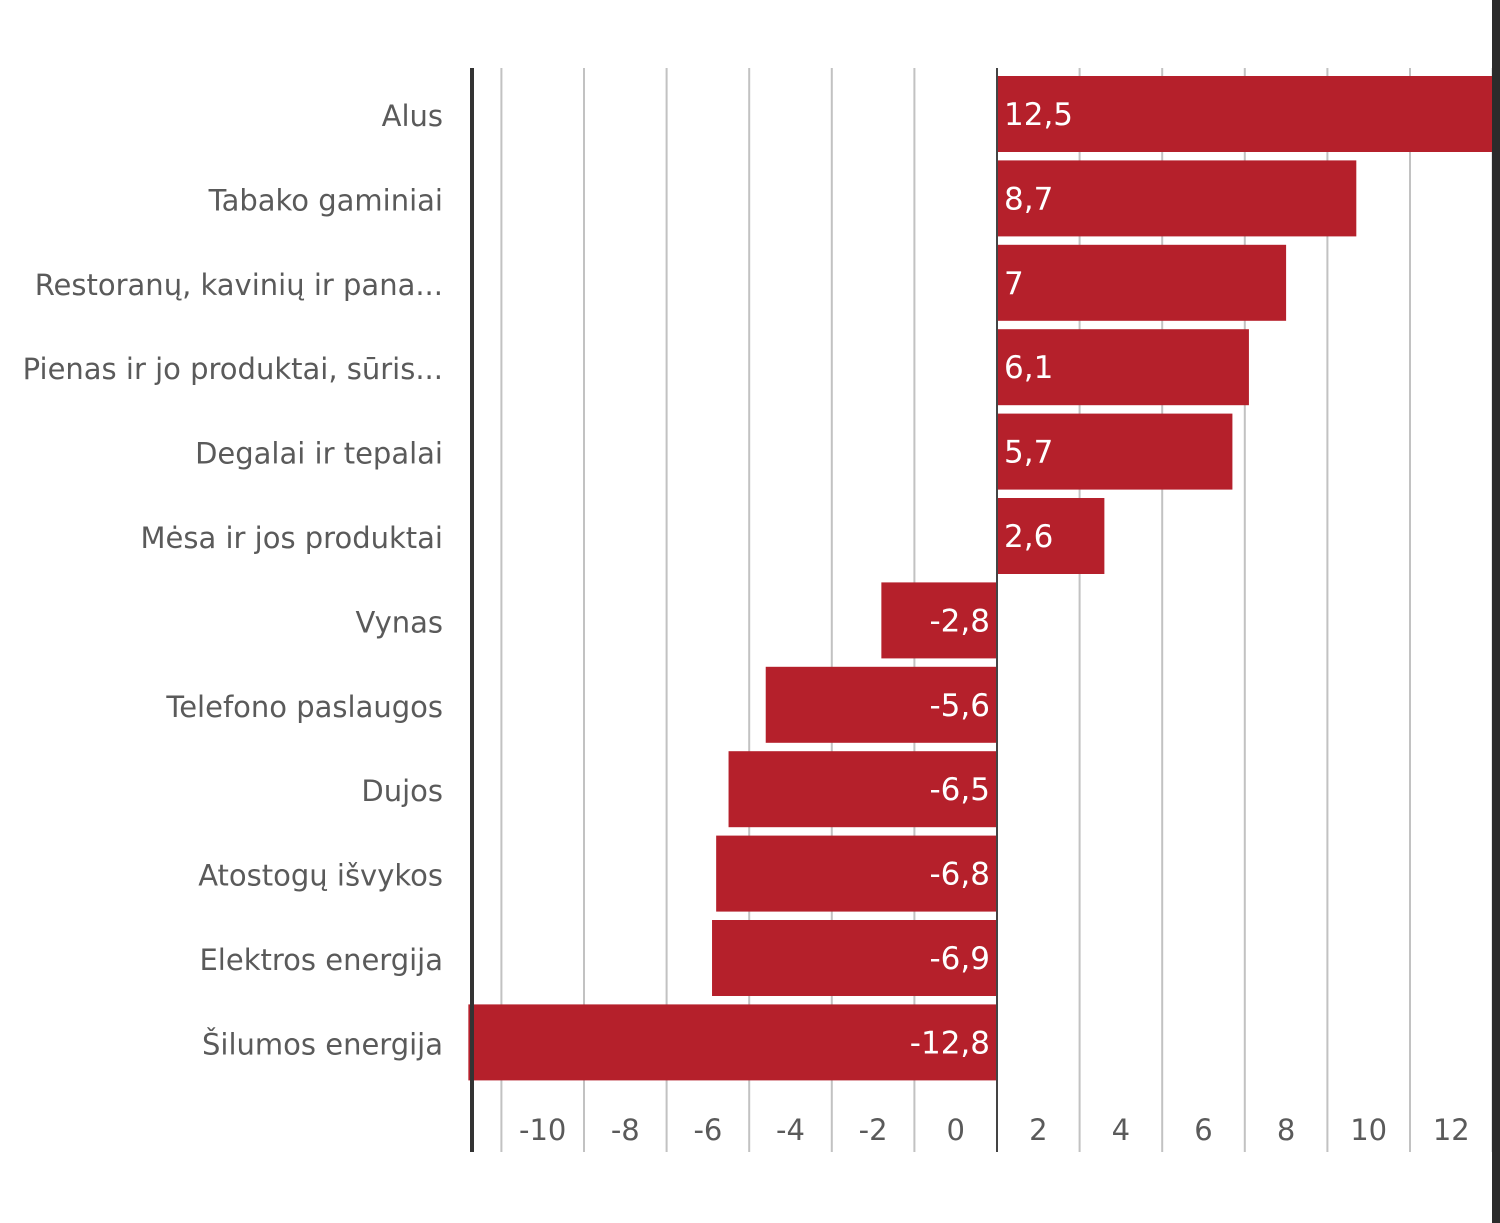  Describe the element at coordinates (291, 538) in the screenshot. I see `category-label-5: Mėsa ir jos produktai` at that location.